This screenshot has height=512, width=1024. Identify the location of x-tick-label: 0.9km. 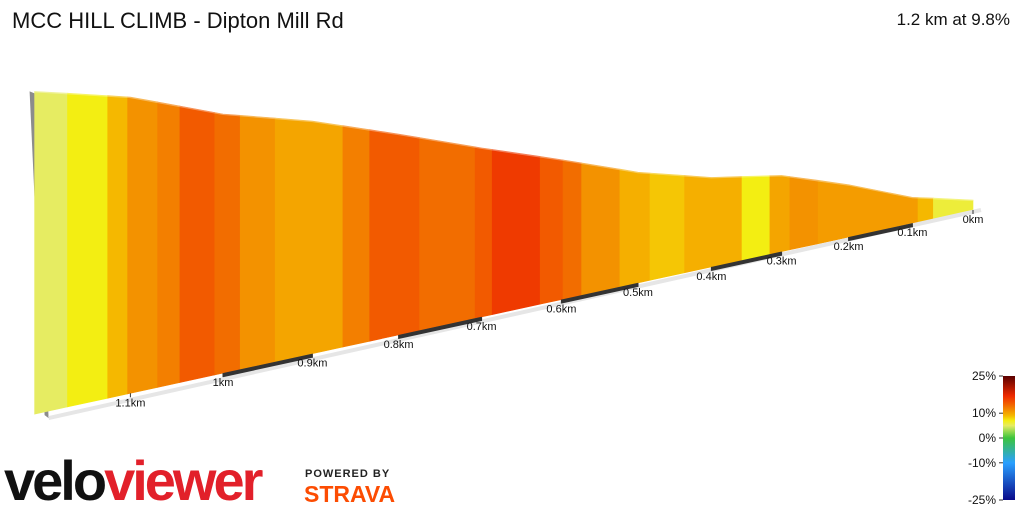
(312, 364).